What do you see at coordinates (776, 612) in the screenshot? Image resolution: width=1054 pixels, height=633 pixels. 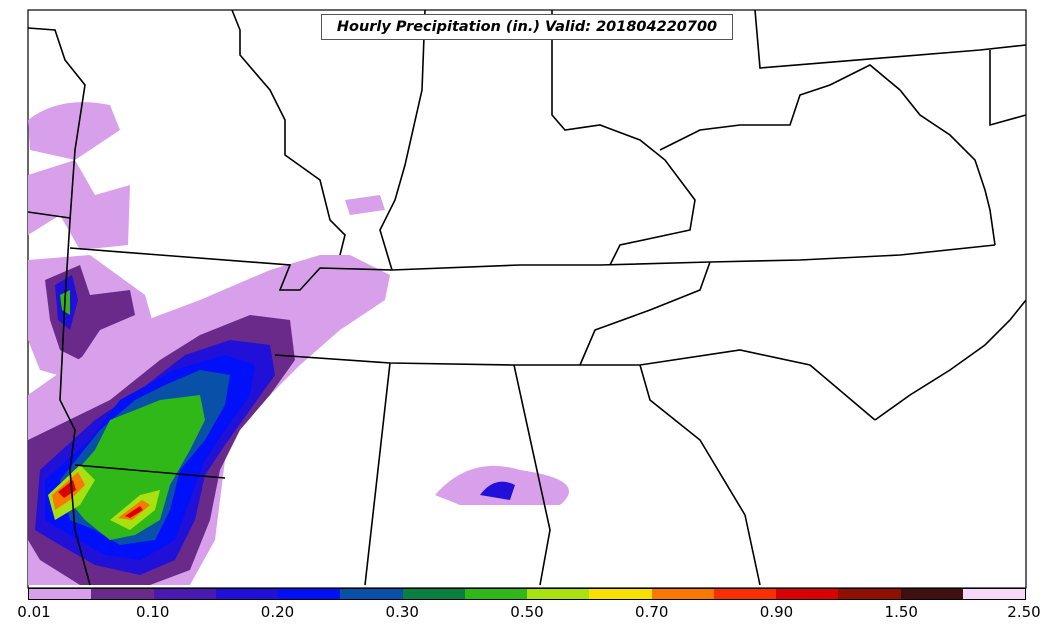 I see `colorbar-tick-label: 0.90` at bounding box center [776, 612].